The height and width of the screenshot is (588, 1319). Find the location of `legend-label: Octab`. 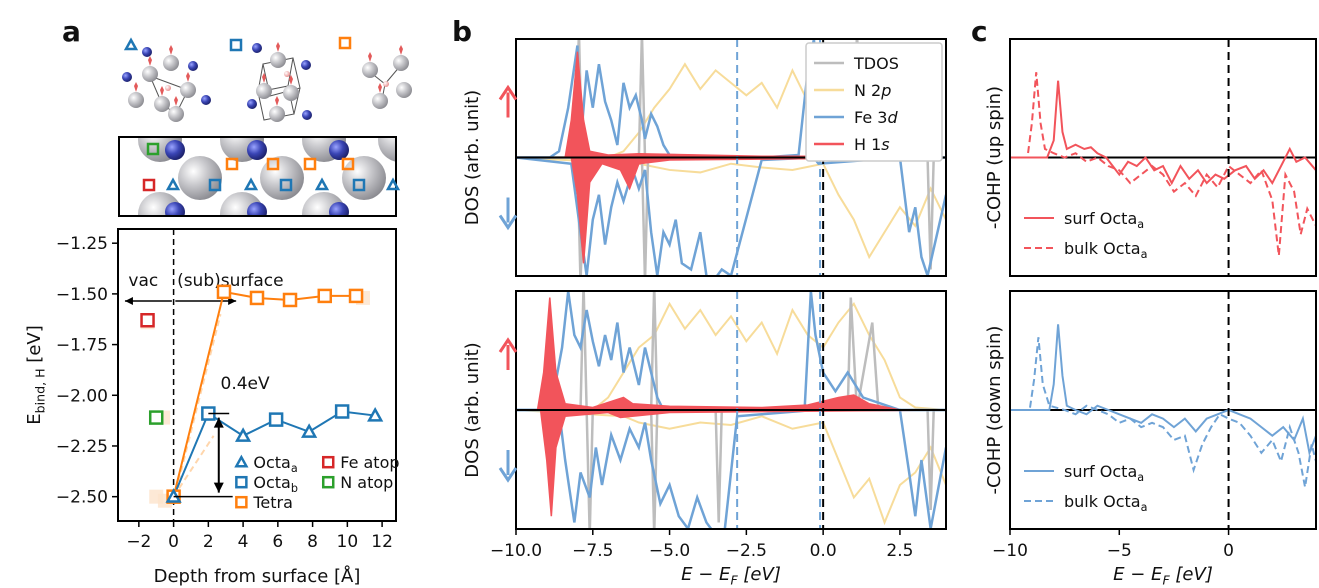

legend-label: Octab is located at coordinates (275, 484).